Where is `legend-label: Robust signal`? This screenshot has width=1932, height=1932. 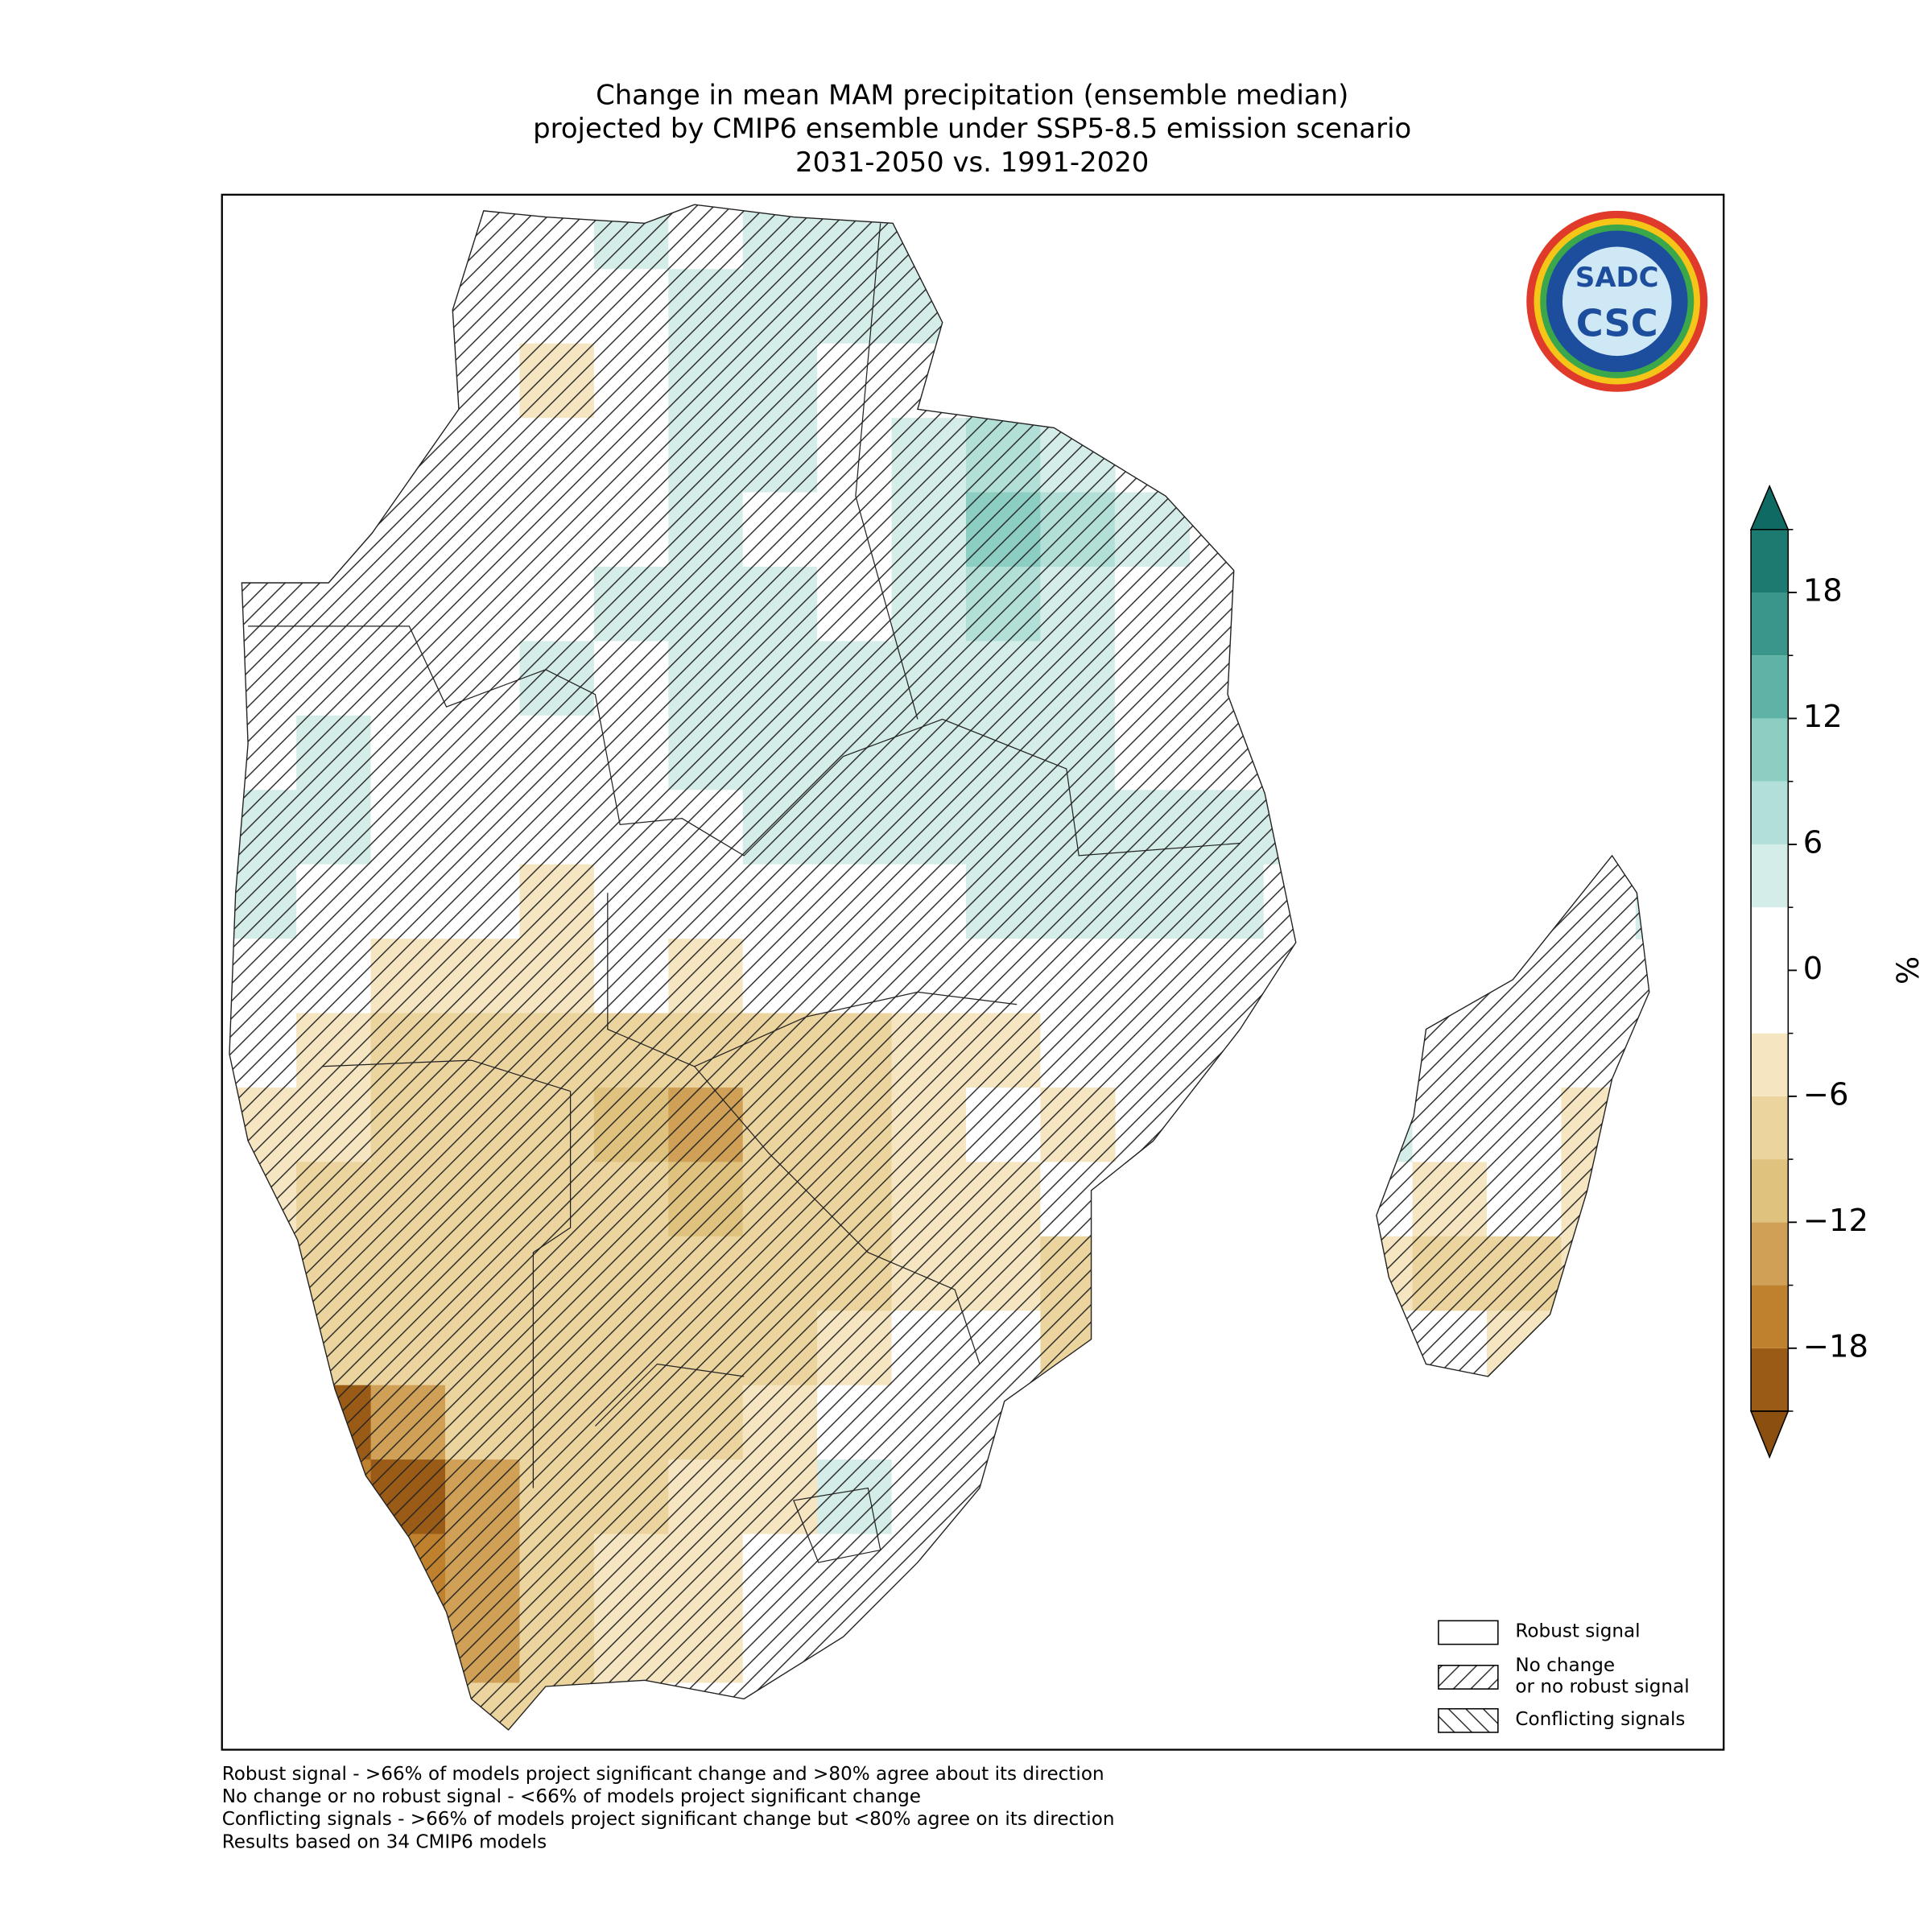
legend-label: Robust signal is located at coordinates (1577, 1631).